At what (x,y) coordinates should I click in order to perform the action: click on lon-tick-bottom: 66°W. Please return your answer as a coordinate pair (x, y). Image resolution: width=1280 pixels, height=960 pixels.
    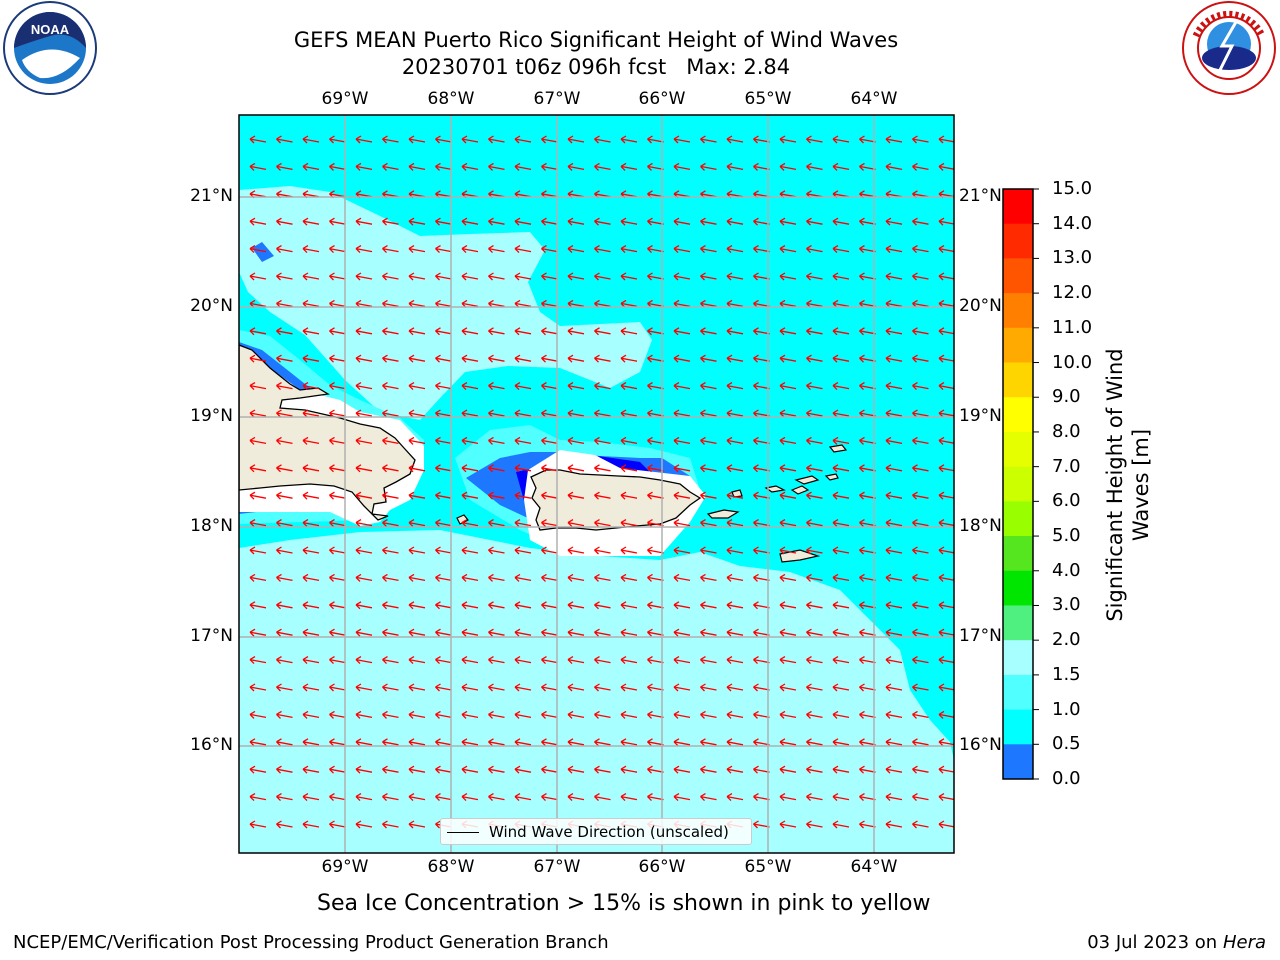
    Looking at the image, I should click on (662, 867).